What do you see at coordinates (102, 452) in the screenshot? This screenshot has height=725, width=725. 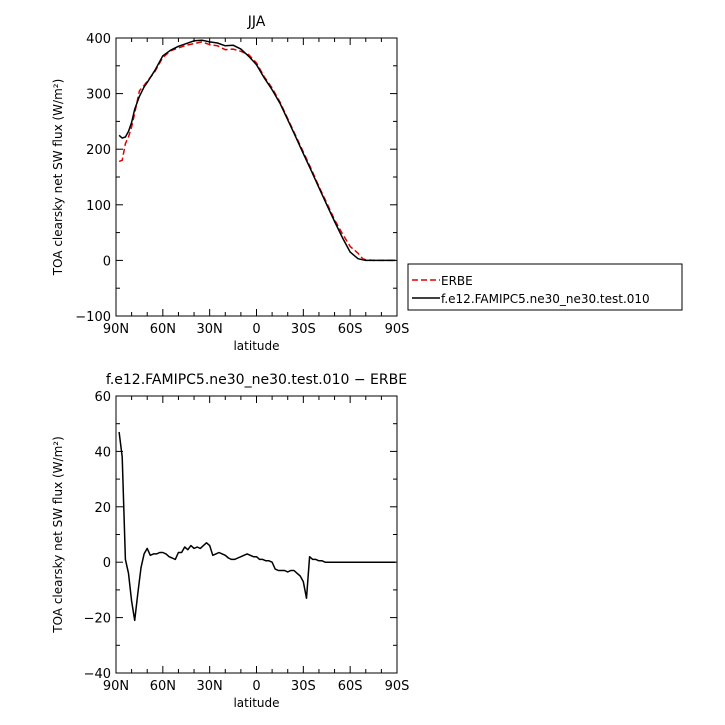 I see `y-tick-label: 40` at bounding box center [102, 452].